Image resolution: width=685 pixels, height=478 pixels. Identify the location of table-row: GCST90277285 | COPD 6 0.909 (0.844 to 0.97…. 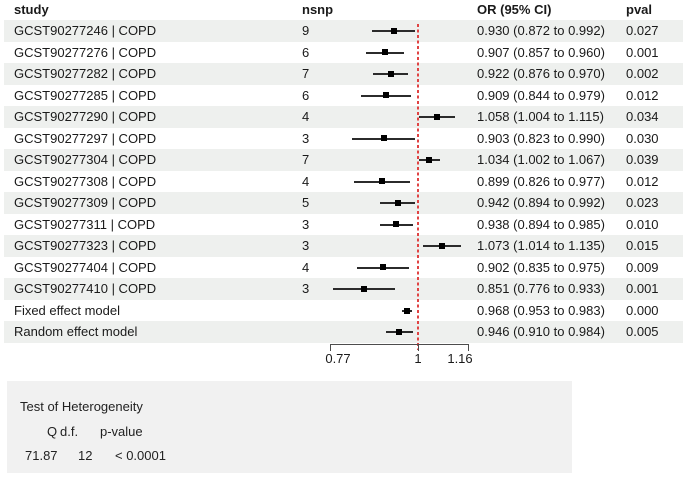
(343, 96).